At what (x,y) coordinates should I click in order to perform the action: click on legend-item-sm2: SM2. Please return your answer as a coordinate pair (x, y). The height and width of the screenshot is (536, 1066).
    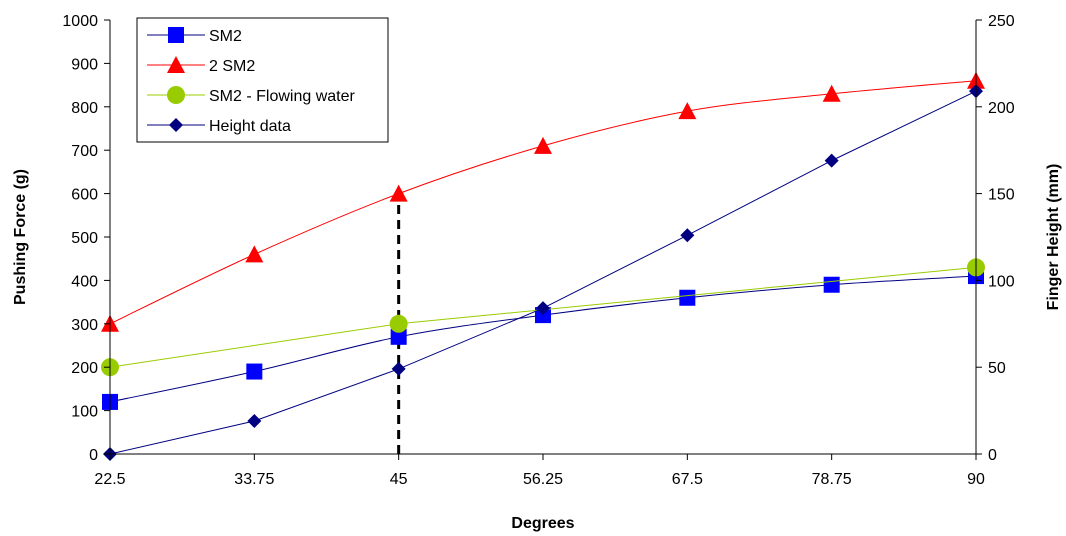
    Looking at the image, I should click on (194, 36).